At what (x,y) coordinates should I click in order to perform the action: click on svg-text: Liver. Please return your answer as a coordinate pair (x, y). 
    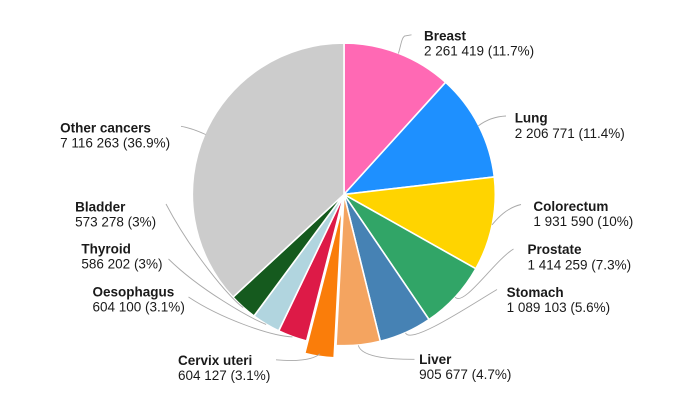
    Looking at the image, I should click on (435, 359).